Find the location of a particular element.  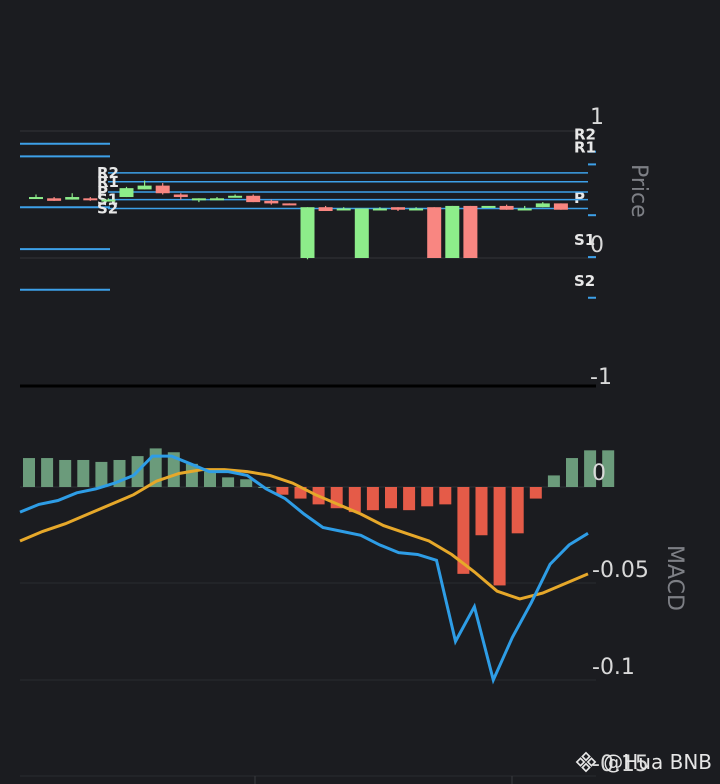

macd-panel-title: MACD is located at coordinates (674, 578).